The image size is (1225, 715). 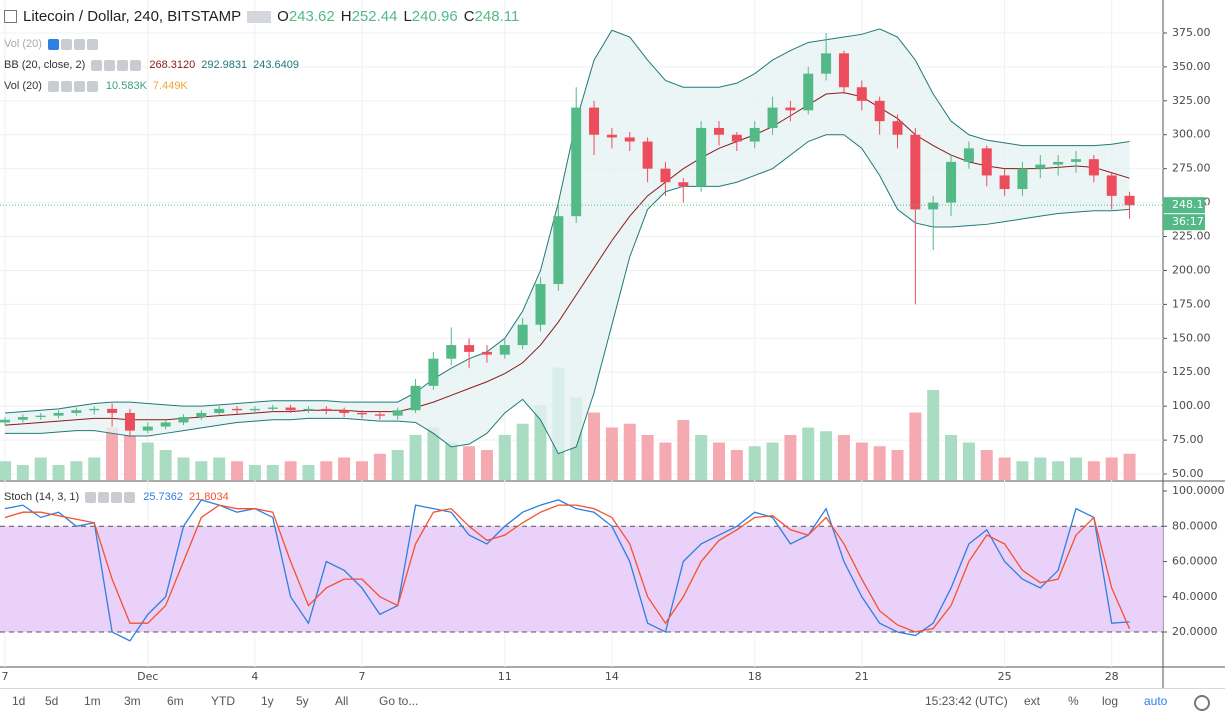 What do you see at coordinates (1191, 32) in the screenshot?
I see `y-tick-label: 375.00` at bounding box center [1191, 32].